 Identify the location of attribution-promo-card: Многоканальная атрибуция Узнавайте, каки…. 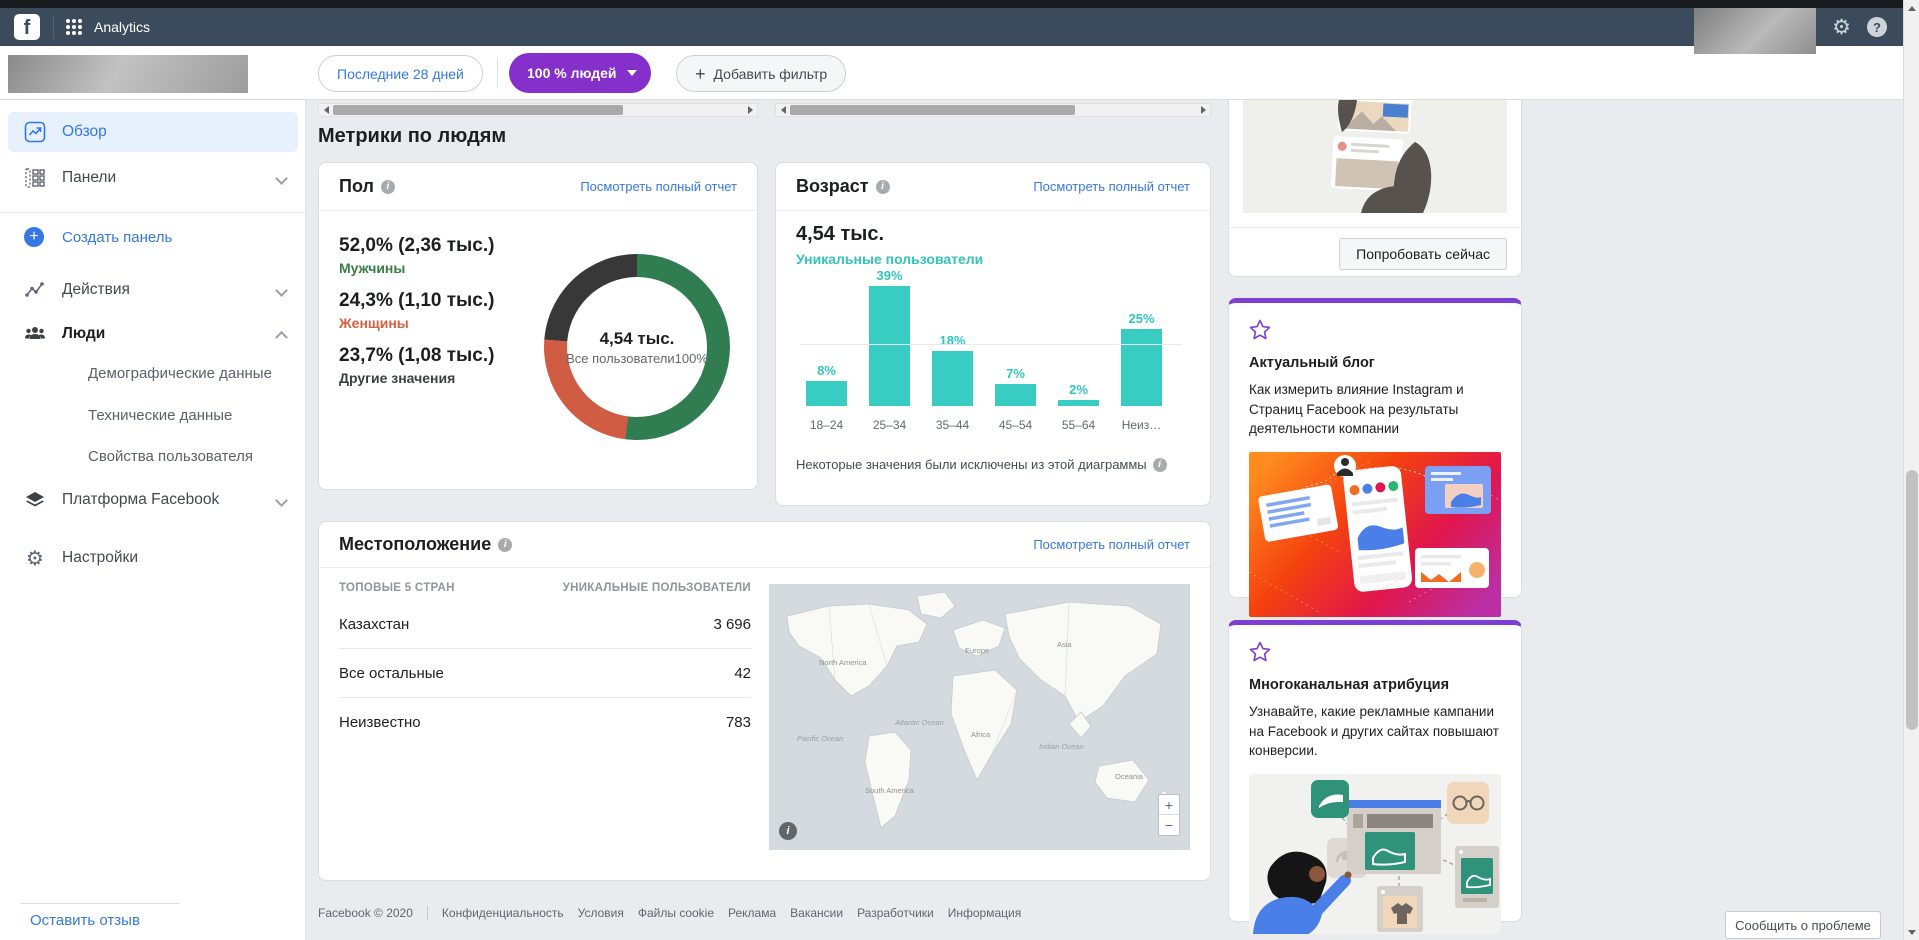
(1375, 777).